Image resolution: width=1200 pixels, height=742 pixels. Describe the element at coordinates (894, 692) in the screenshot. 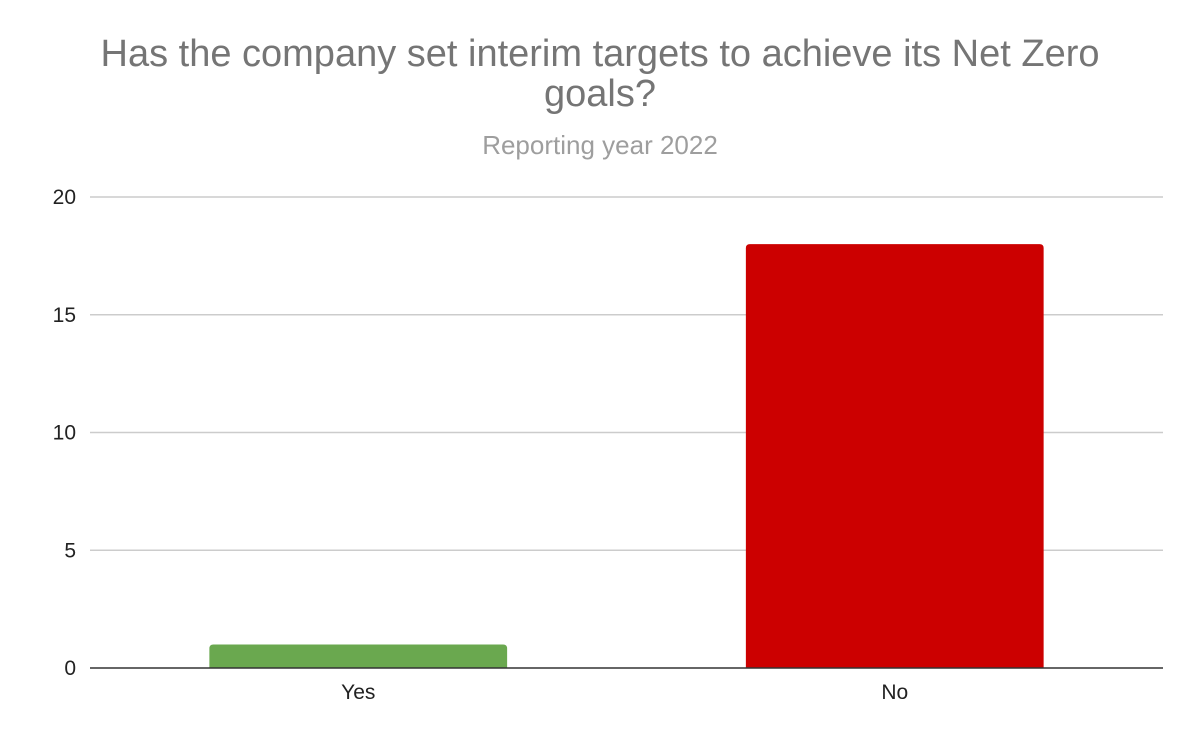

I see `x-tick-label: No` at that location.